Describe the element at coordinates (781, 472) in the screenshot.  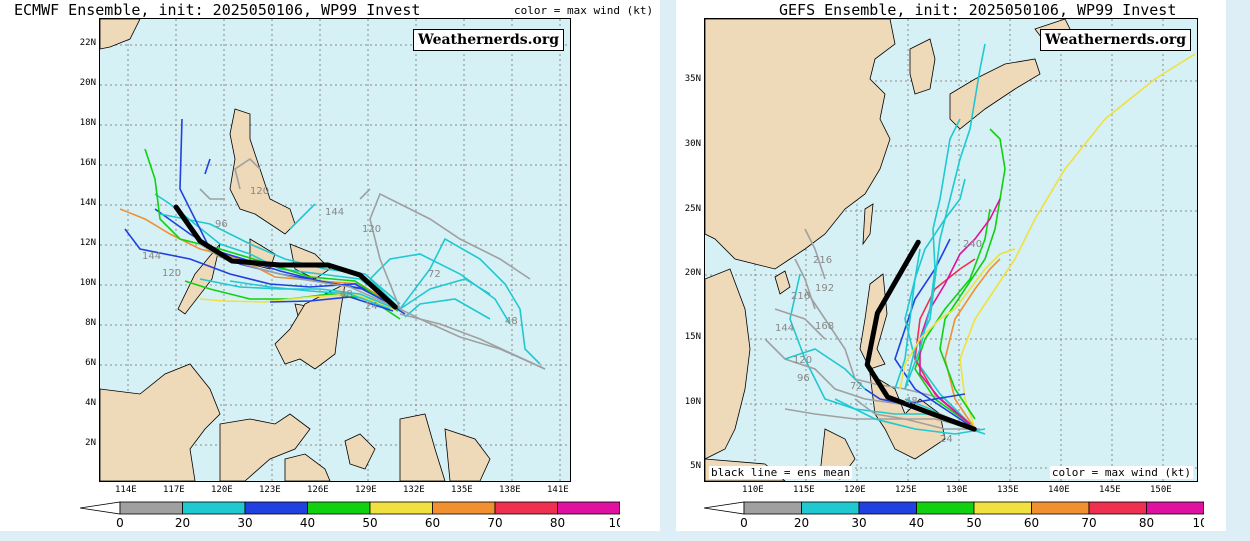
I see `gefs-mean-note: black line = ens mean` at that location.